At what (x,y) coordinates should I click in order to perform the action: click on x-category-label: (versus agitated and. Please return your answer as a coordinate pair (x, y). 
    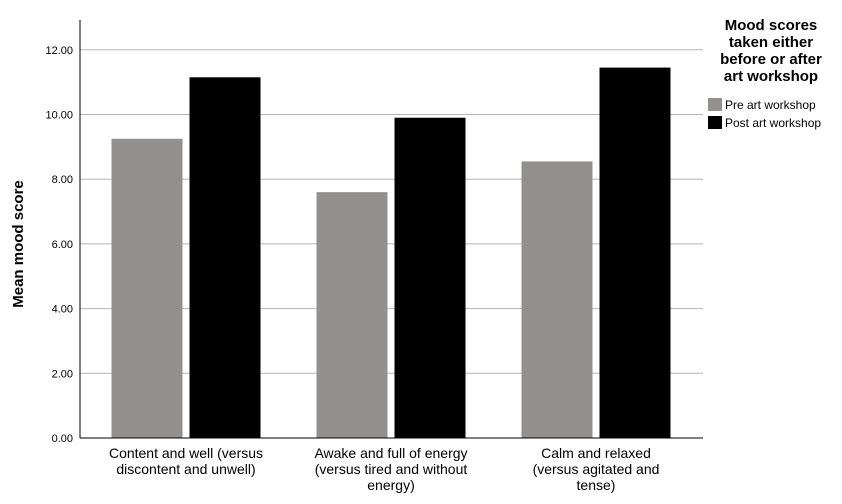
    Looking at the image, I should click on (596, 469).